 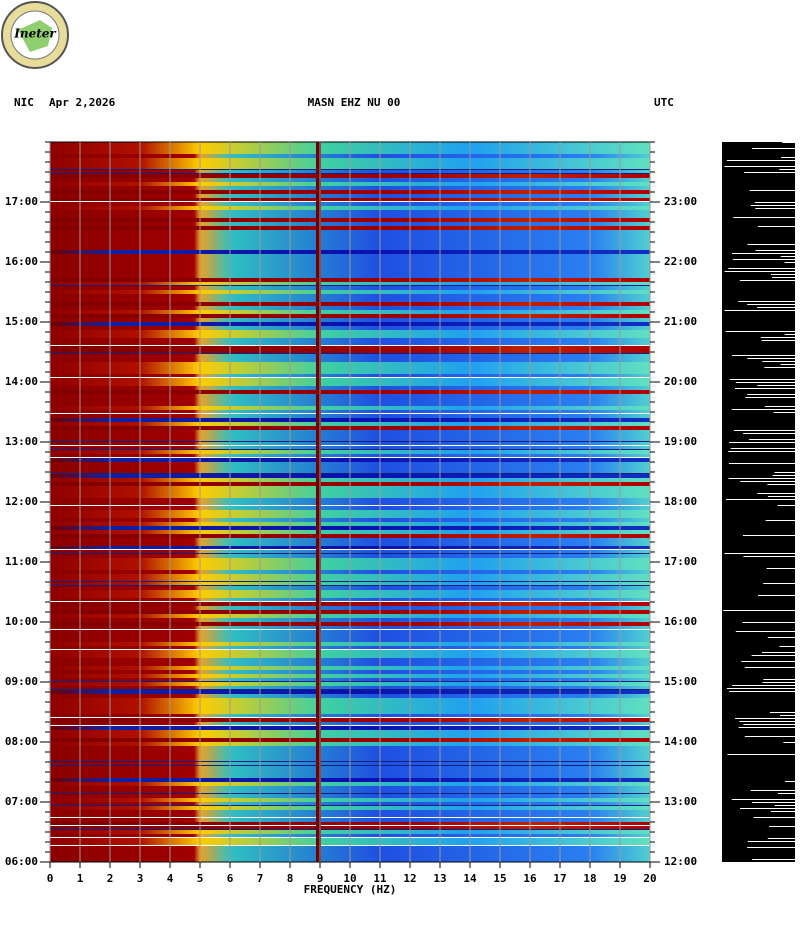 What do you see at coordinates (649, 878) in the screenshot?
I see `x-tick-label: 20` at bounding box center [649, 878].